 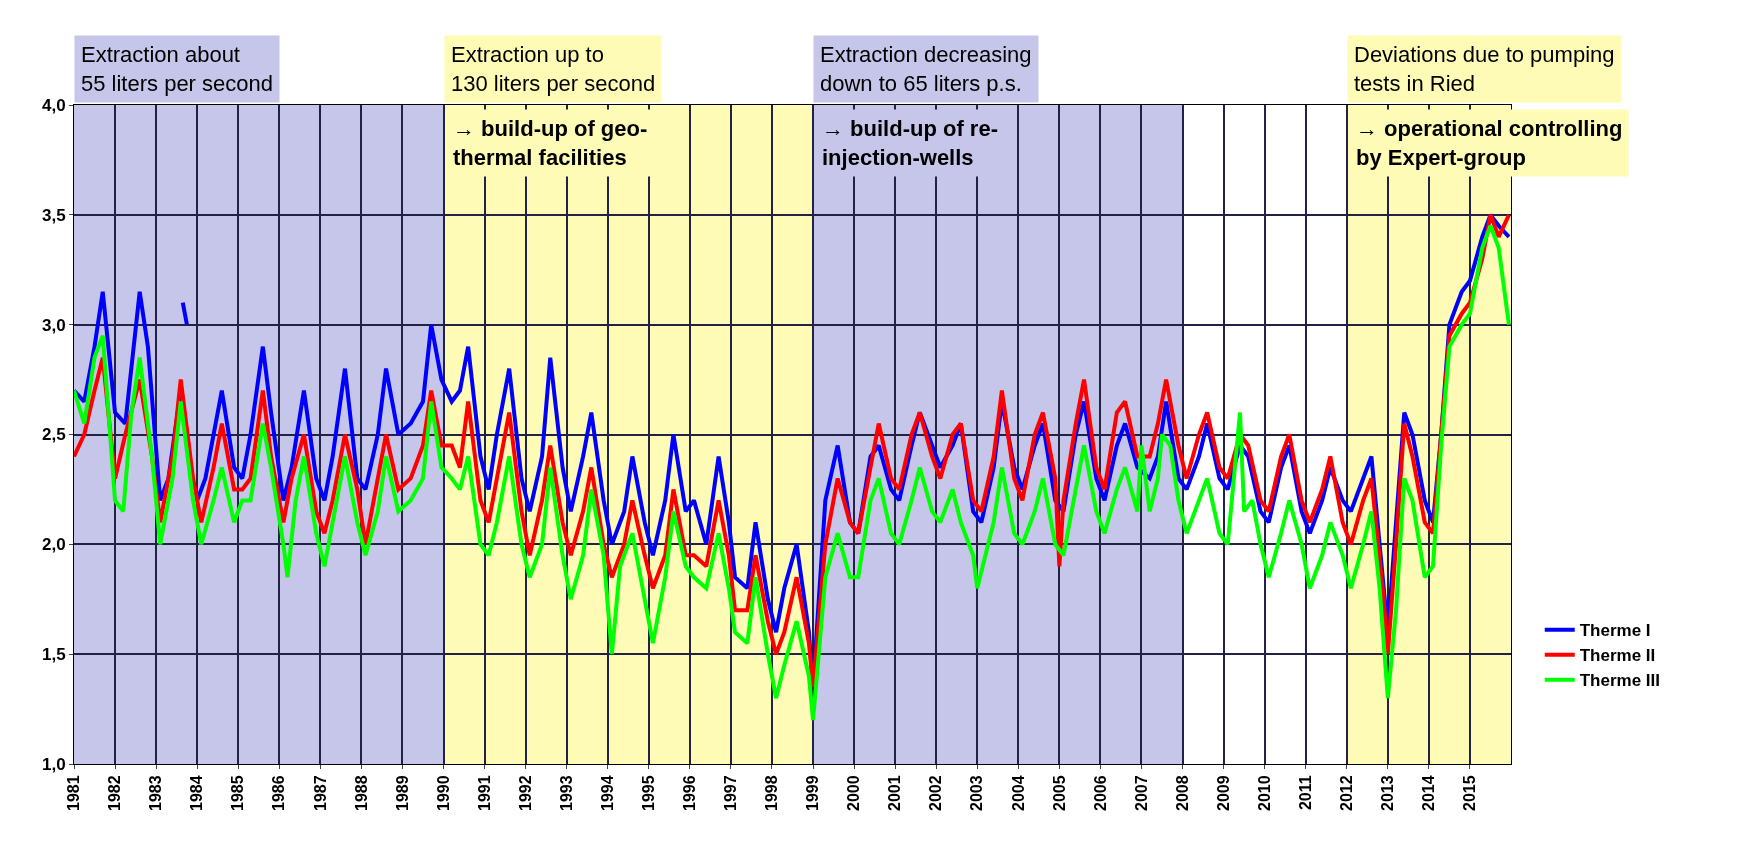 I want to click on x-tick-label: 1992, so click(x=525, y=793).